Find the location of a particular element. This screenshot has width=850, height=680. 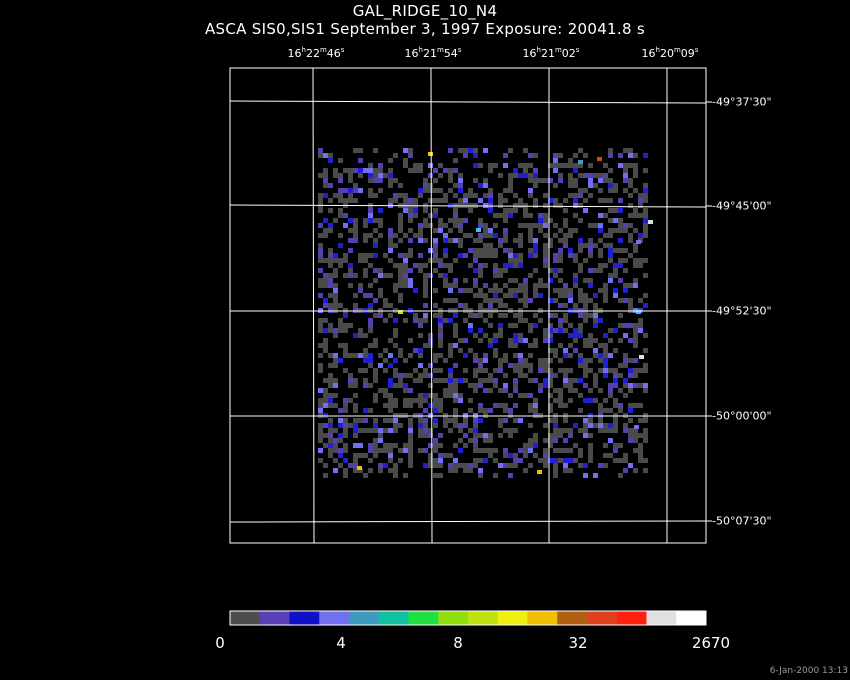

colorbar-frame is located at coordinates (468, 618).